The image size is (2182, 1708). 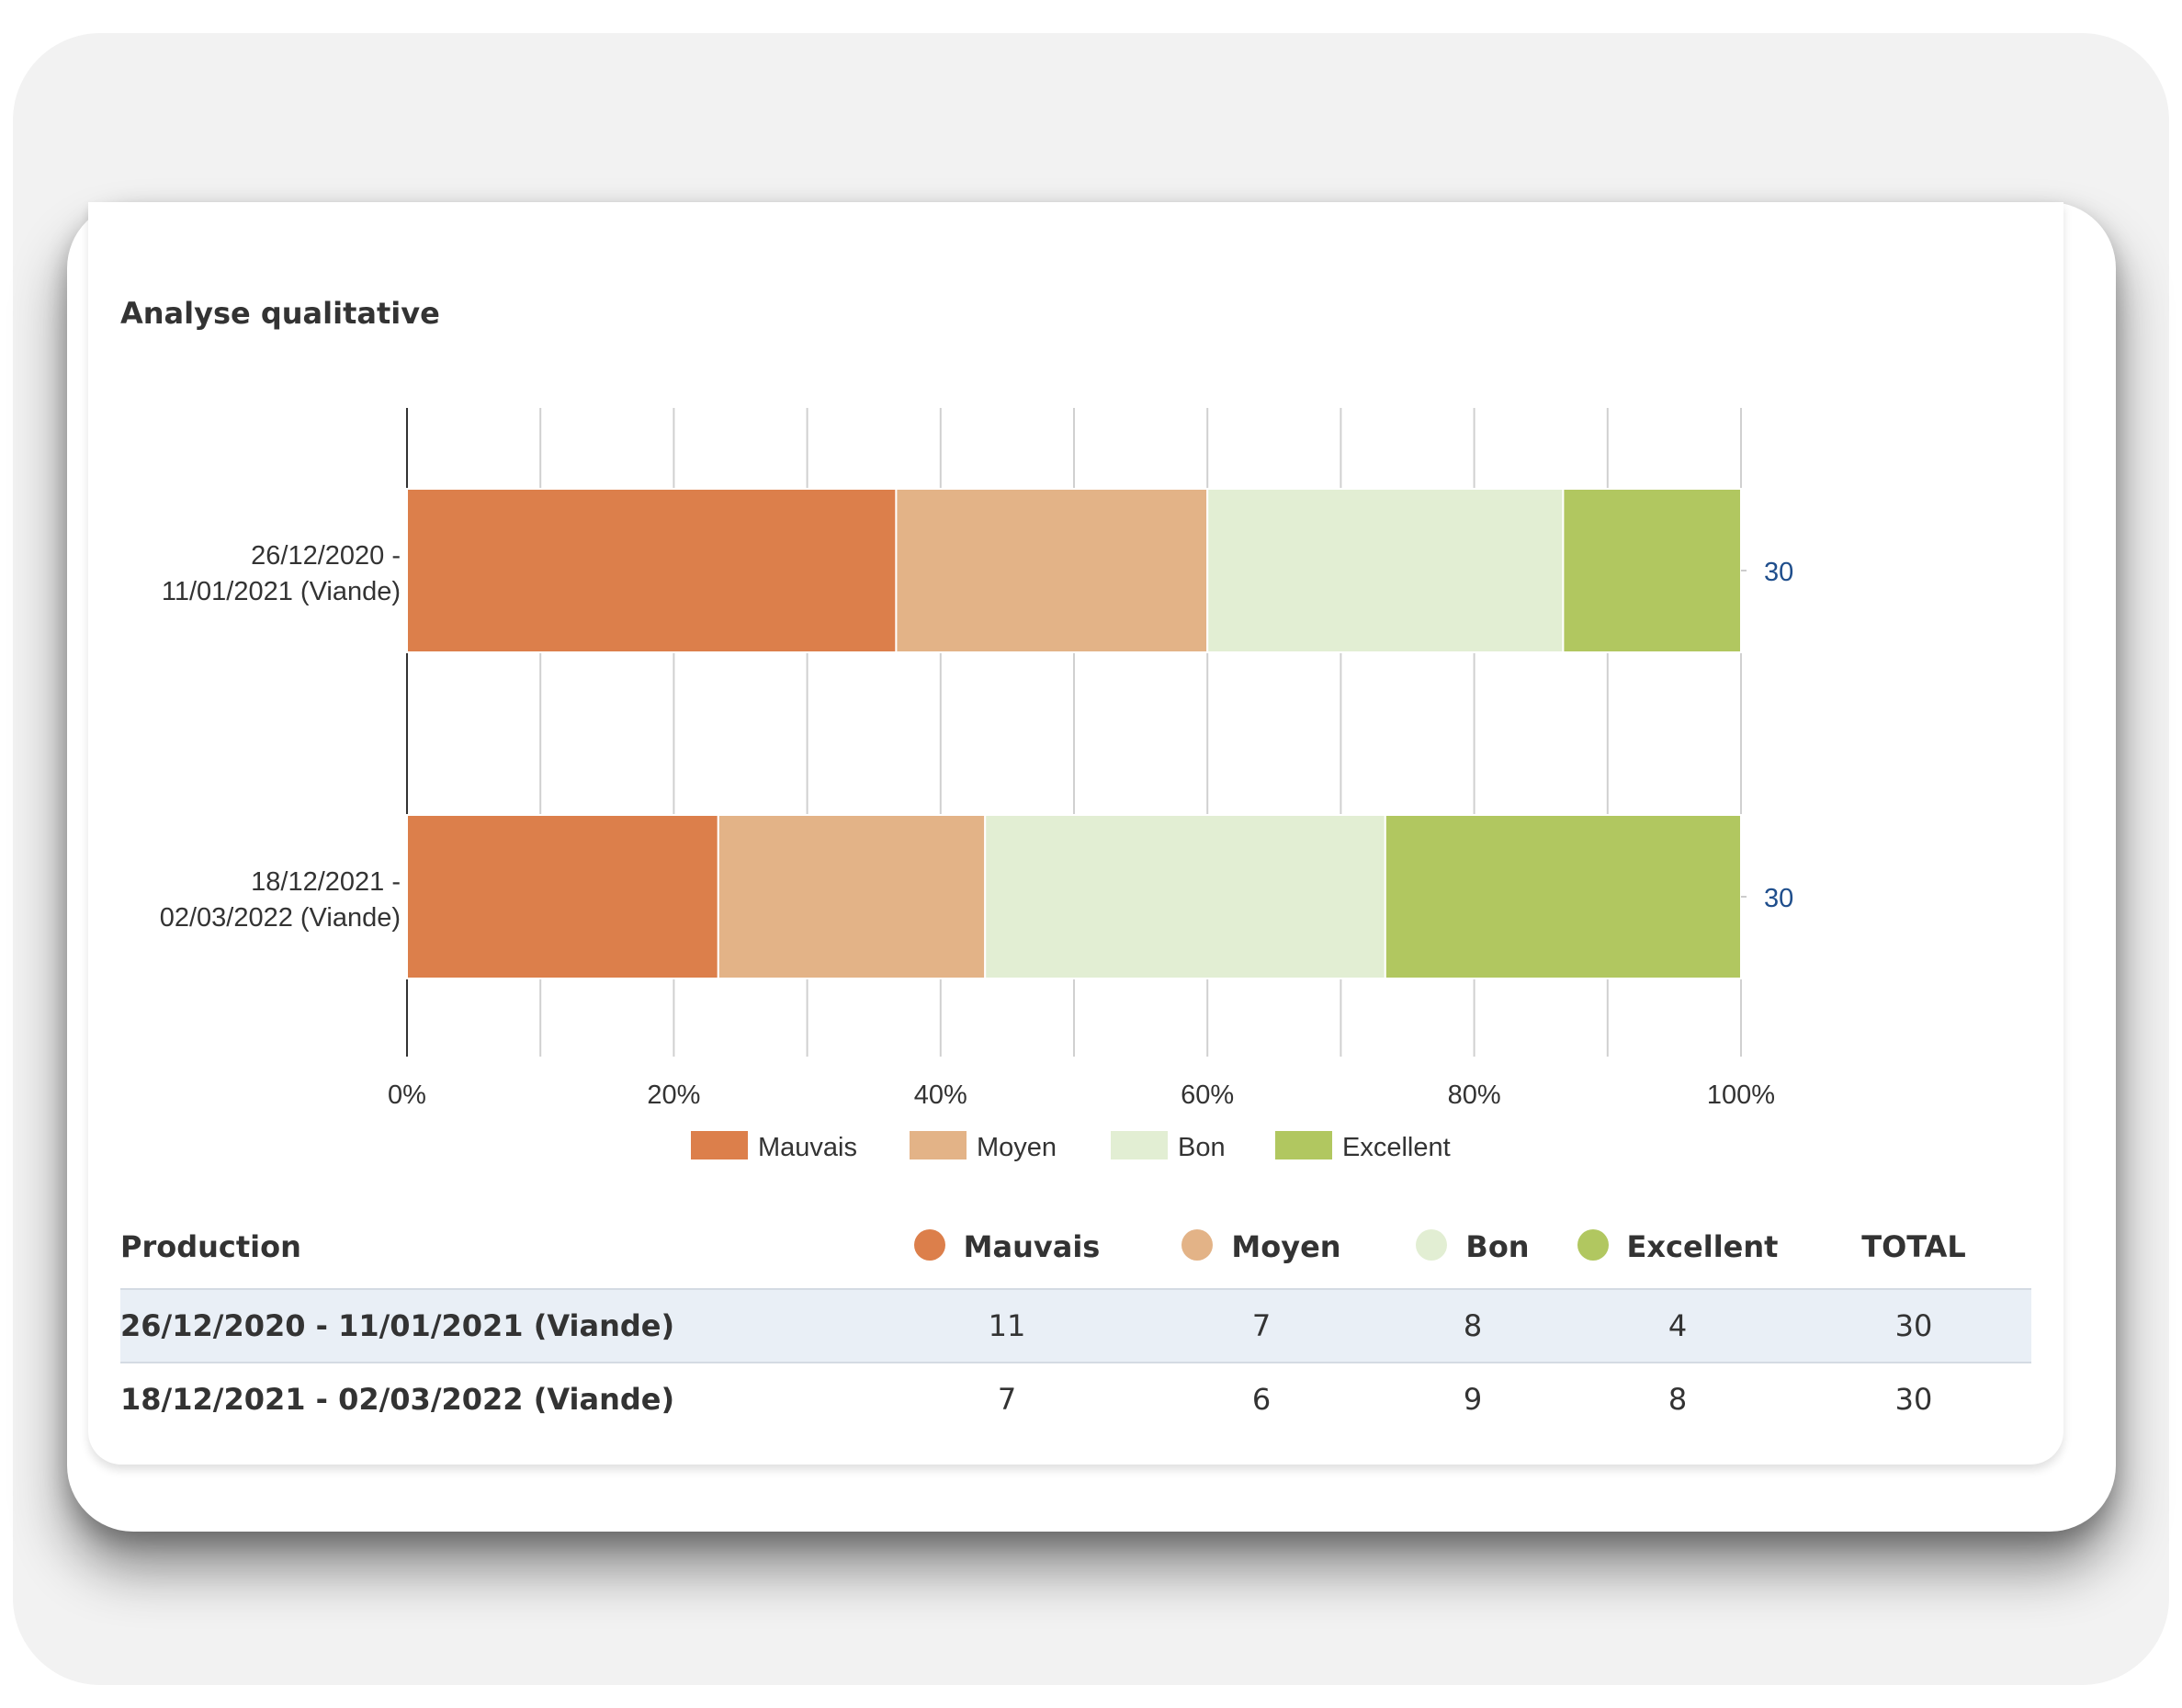 What do you see at coordinates (1007, 1325) in the screenshot?
I see `row-mauvais: 11` at bounding box center [1007, 1325].